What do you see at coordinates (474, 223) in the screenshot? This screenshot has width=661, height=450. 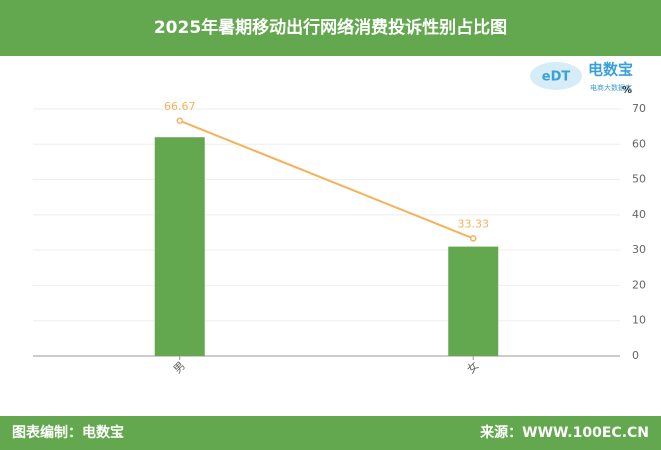 I see `data-label: 33.33` at bounding box center [474, 223].